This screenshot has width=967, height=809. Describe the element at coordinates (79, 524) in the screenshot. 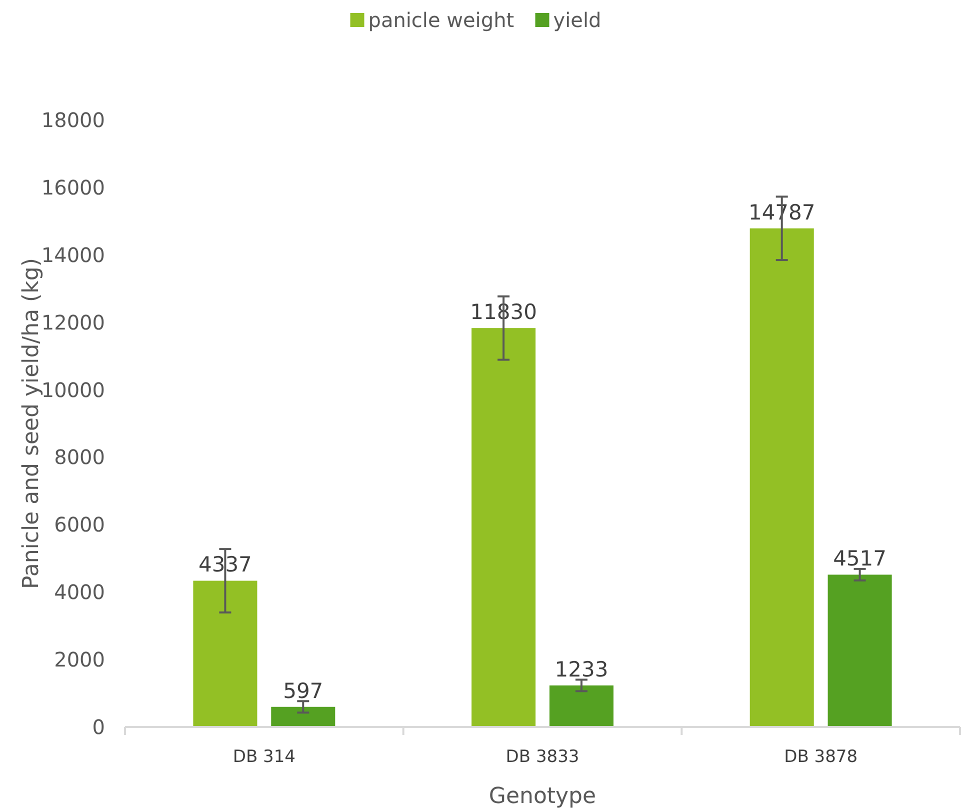

I see `y-tick-label: 6000` at that location.